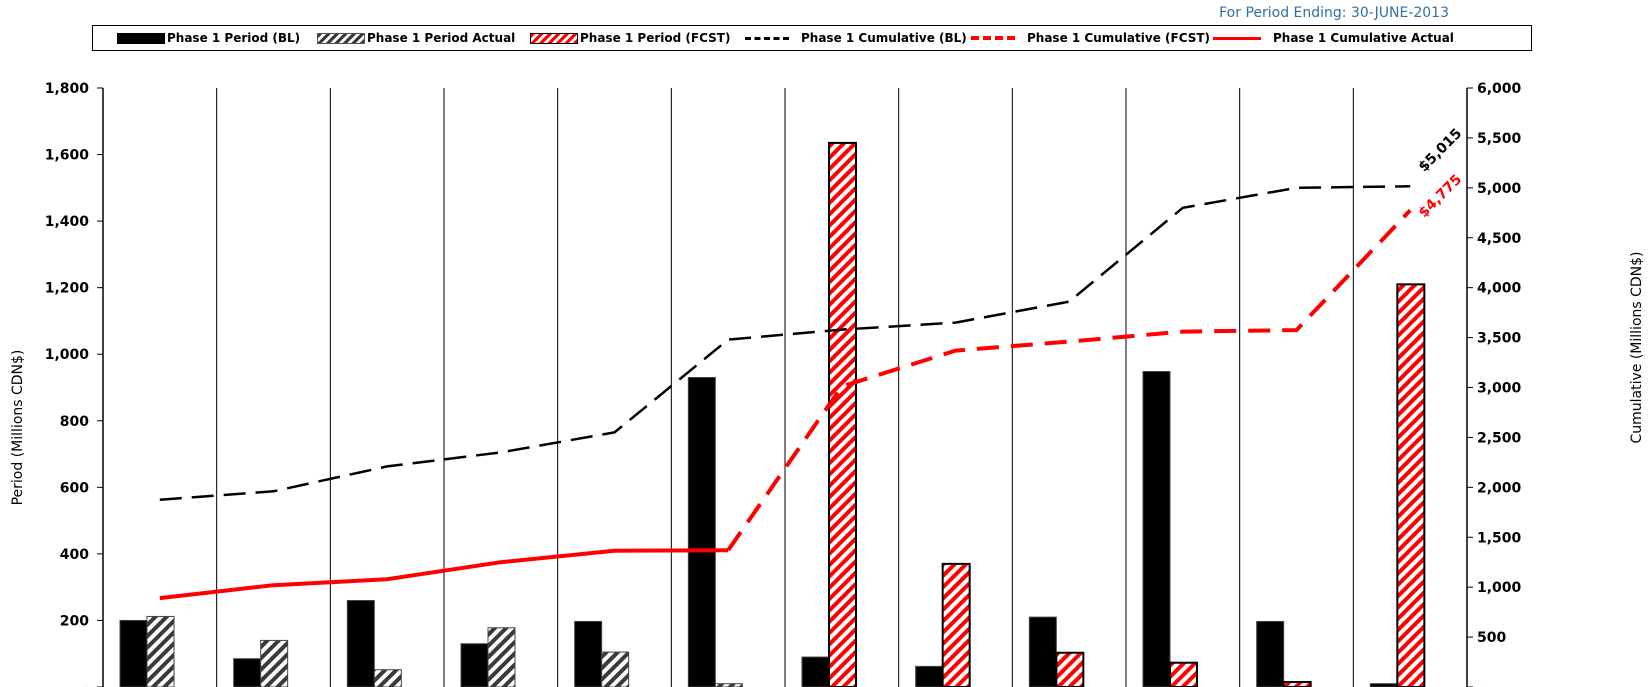 This screenshot has width=1651, height=687. What do you see at coordinates (884, 38) in the screenshot?
I see `legend-label: Phase 1 Cumulative (BL)` at bounding box center [884, 38].